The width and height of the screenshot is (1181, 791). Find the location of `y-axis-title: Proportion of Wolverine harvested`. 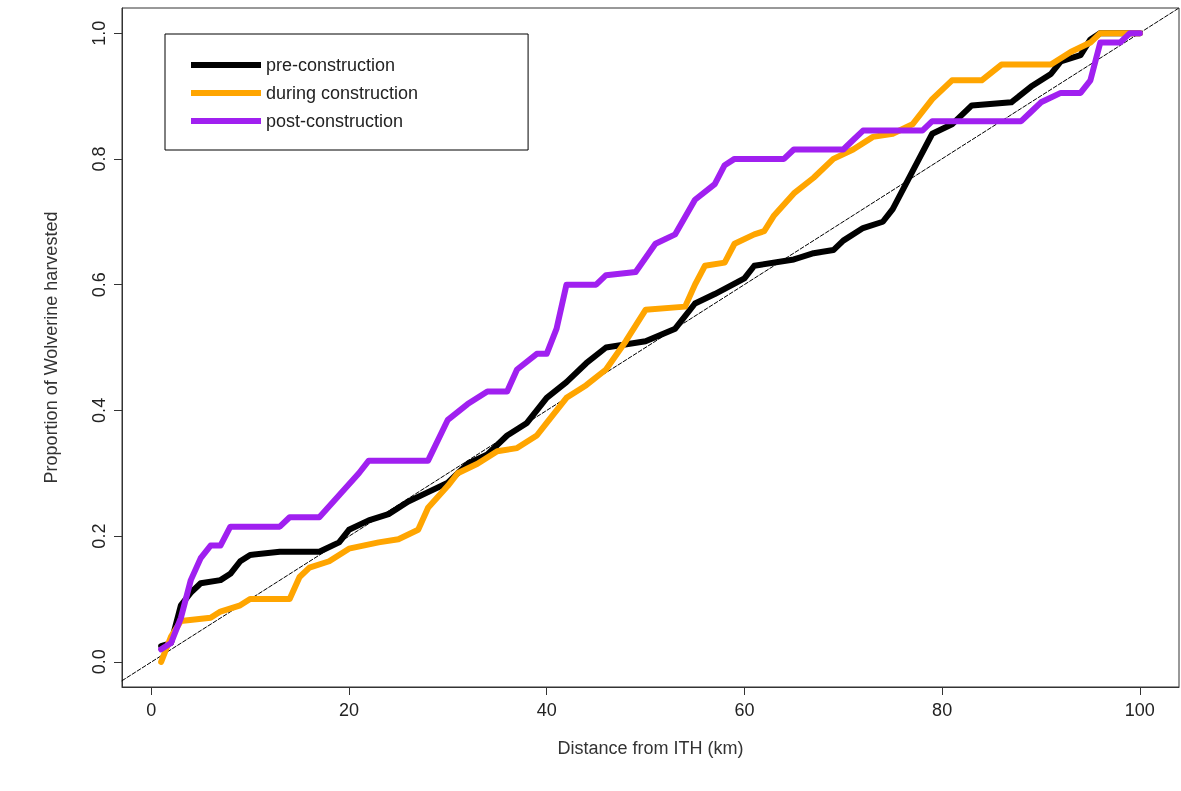

y-axis-title: Proportion of Wolverine harvested is located at coordinates (51, 347).